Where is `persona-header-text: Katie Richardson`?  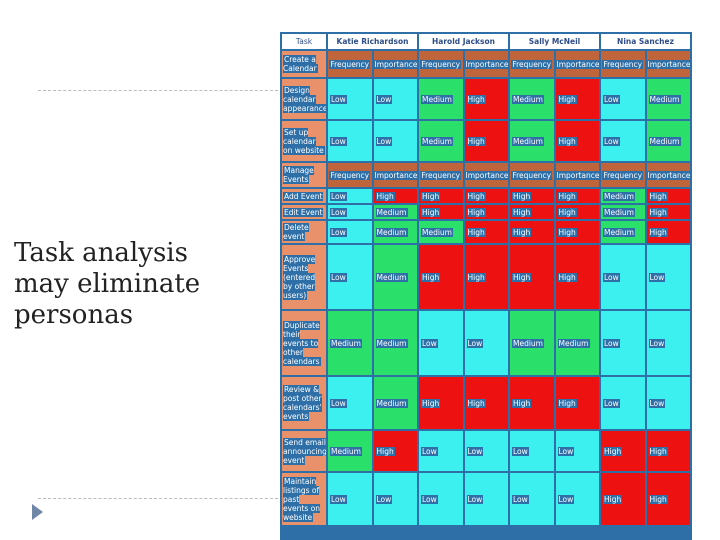 persona-header-text: Katie Richardson is located at coordinates (372, 41).